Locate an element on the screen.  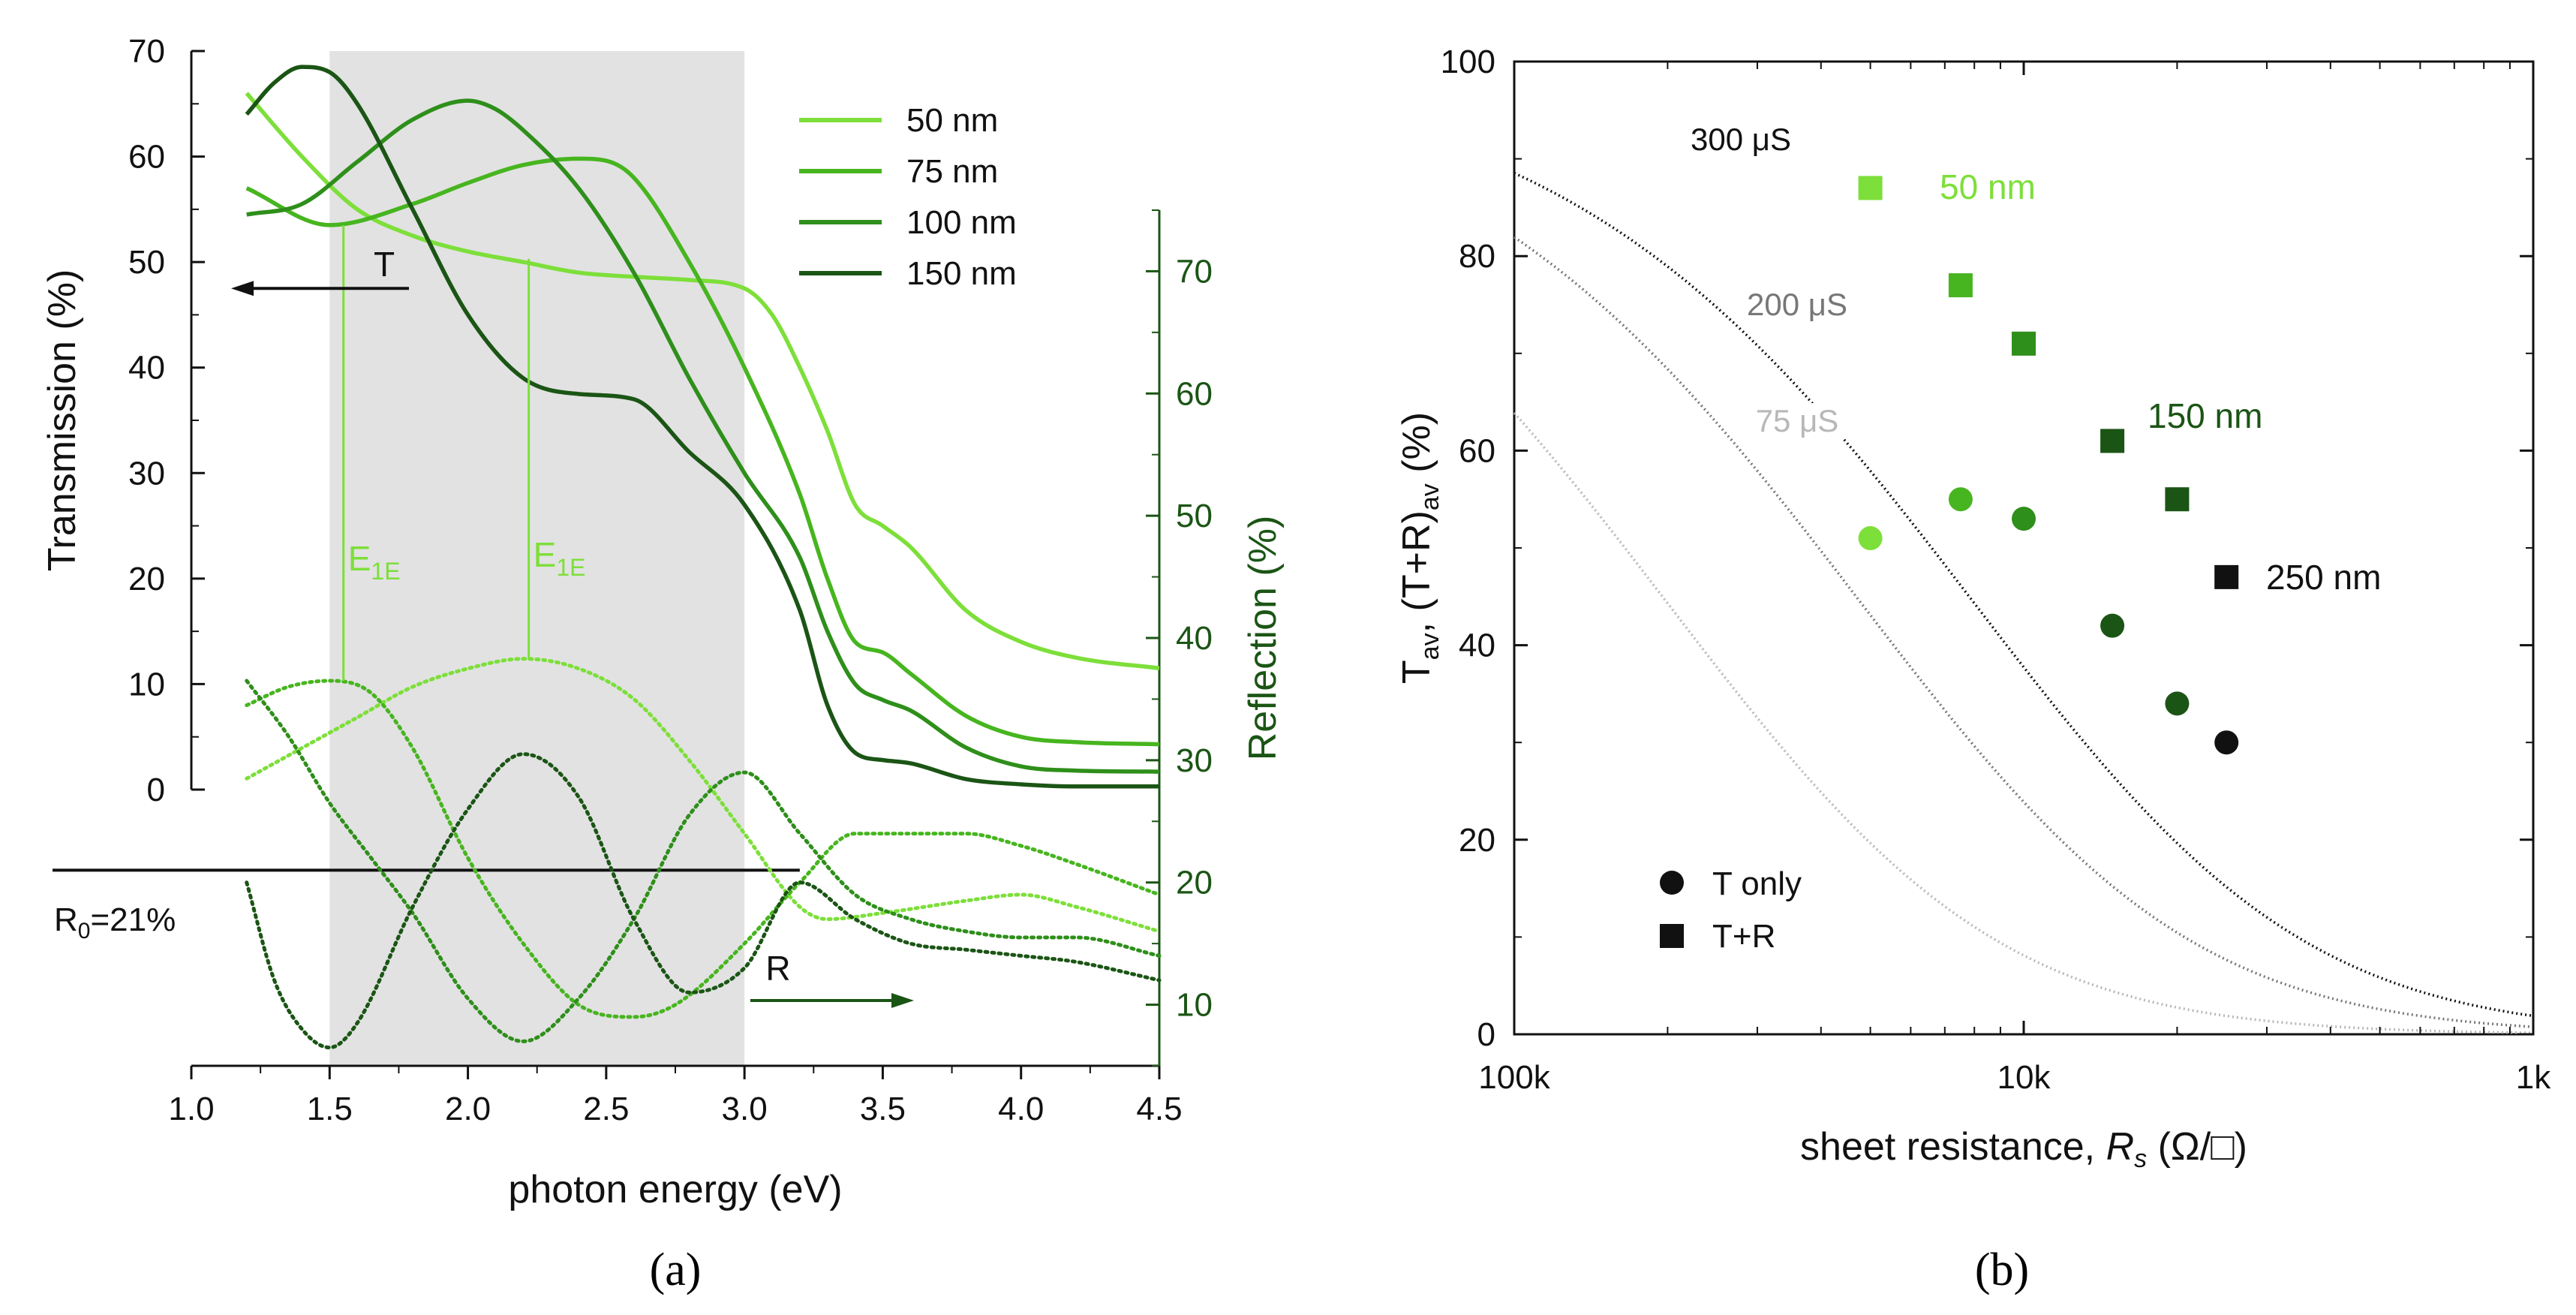
x-axis-label: photon energy (eV) is located at coordinates (675, 1189).